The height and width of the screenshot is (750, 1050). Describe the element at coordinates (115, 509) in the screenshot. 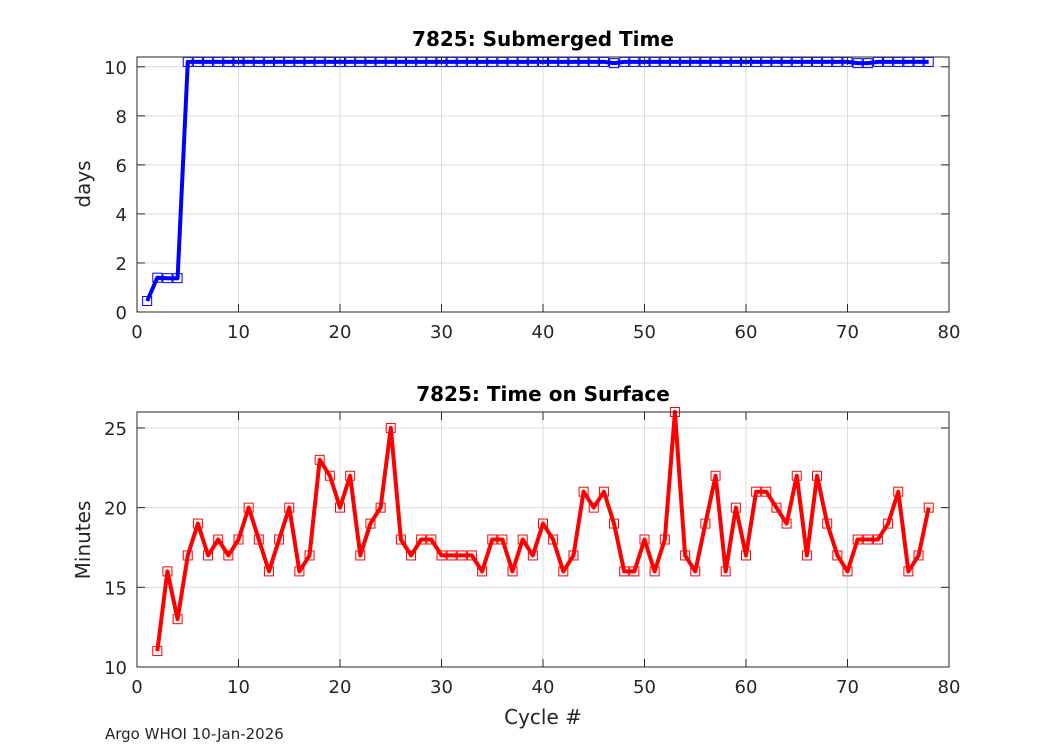

I see `y-tick-label: 20` at that location.